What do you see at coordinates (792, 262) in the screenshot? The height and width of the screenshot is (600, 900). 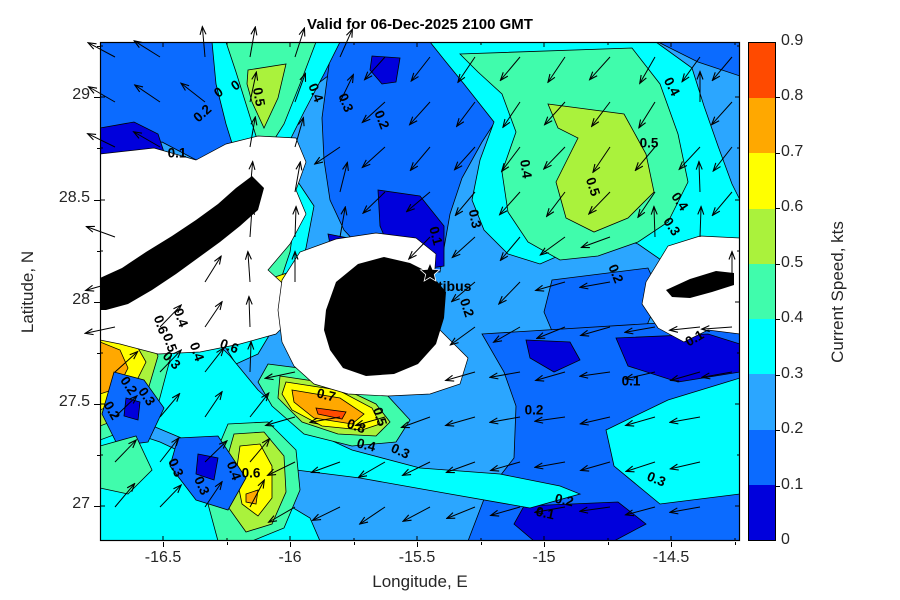 I see `colorbar-tick-label: 0.5` at bounding box center [792, 262].